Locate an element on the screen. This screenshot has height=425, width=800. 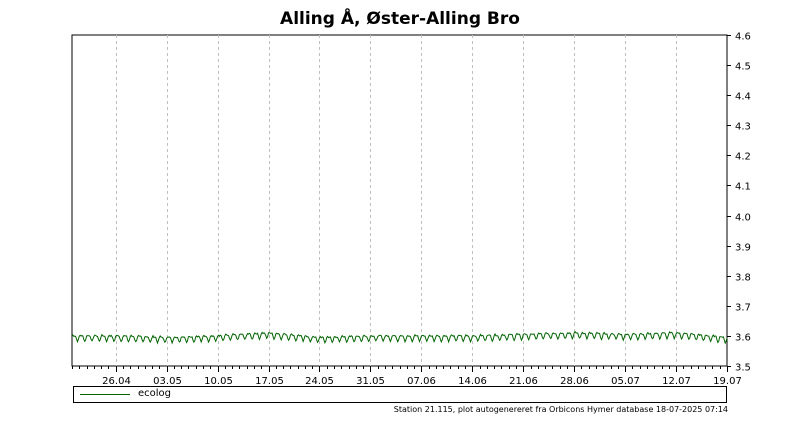
y-tick-label: 4.6 is located at coordinates (743, 37).